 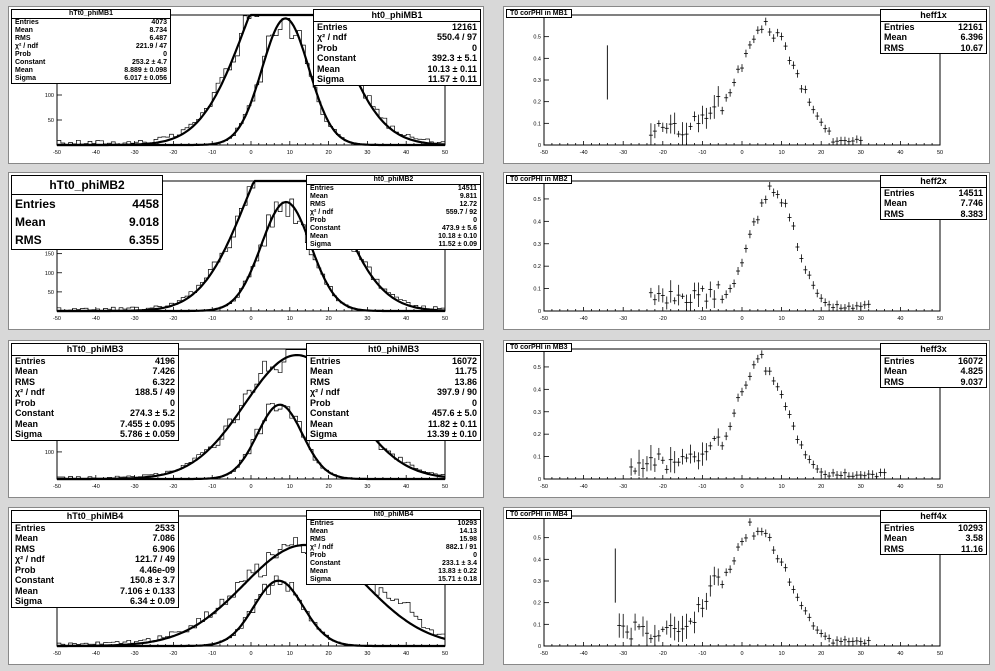 I want to click on hist-mb3-ytick-label: 100, so click(x=49, y=453).